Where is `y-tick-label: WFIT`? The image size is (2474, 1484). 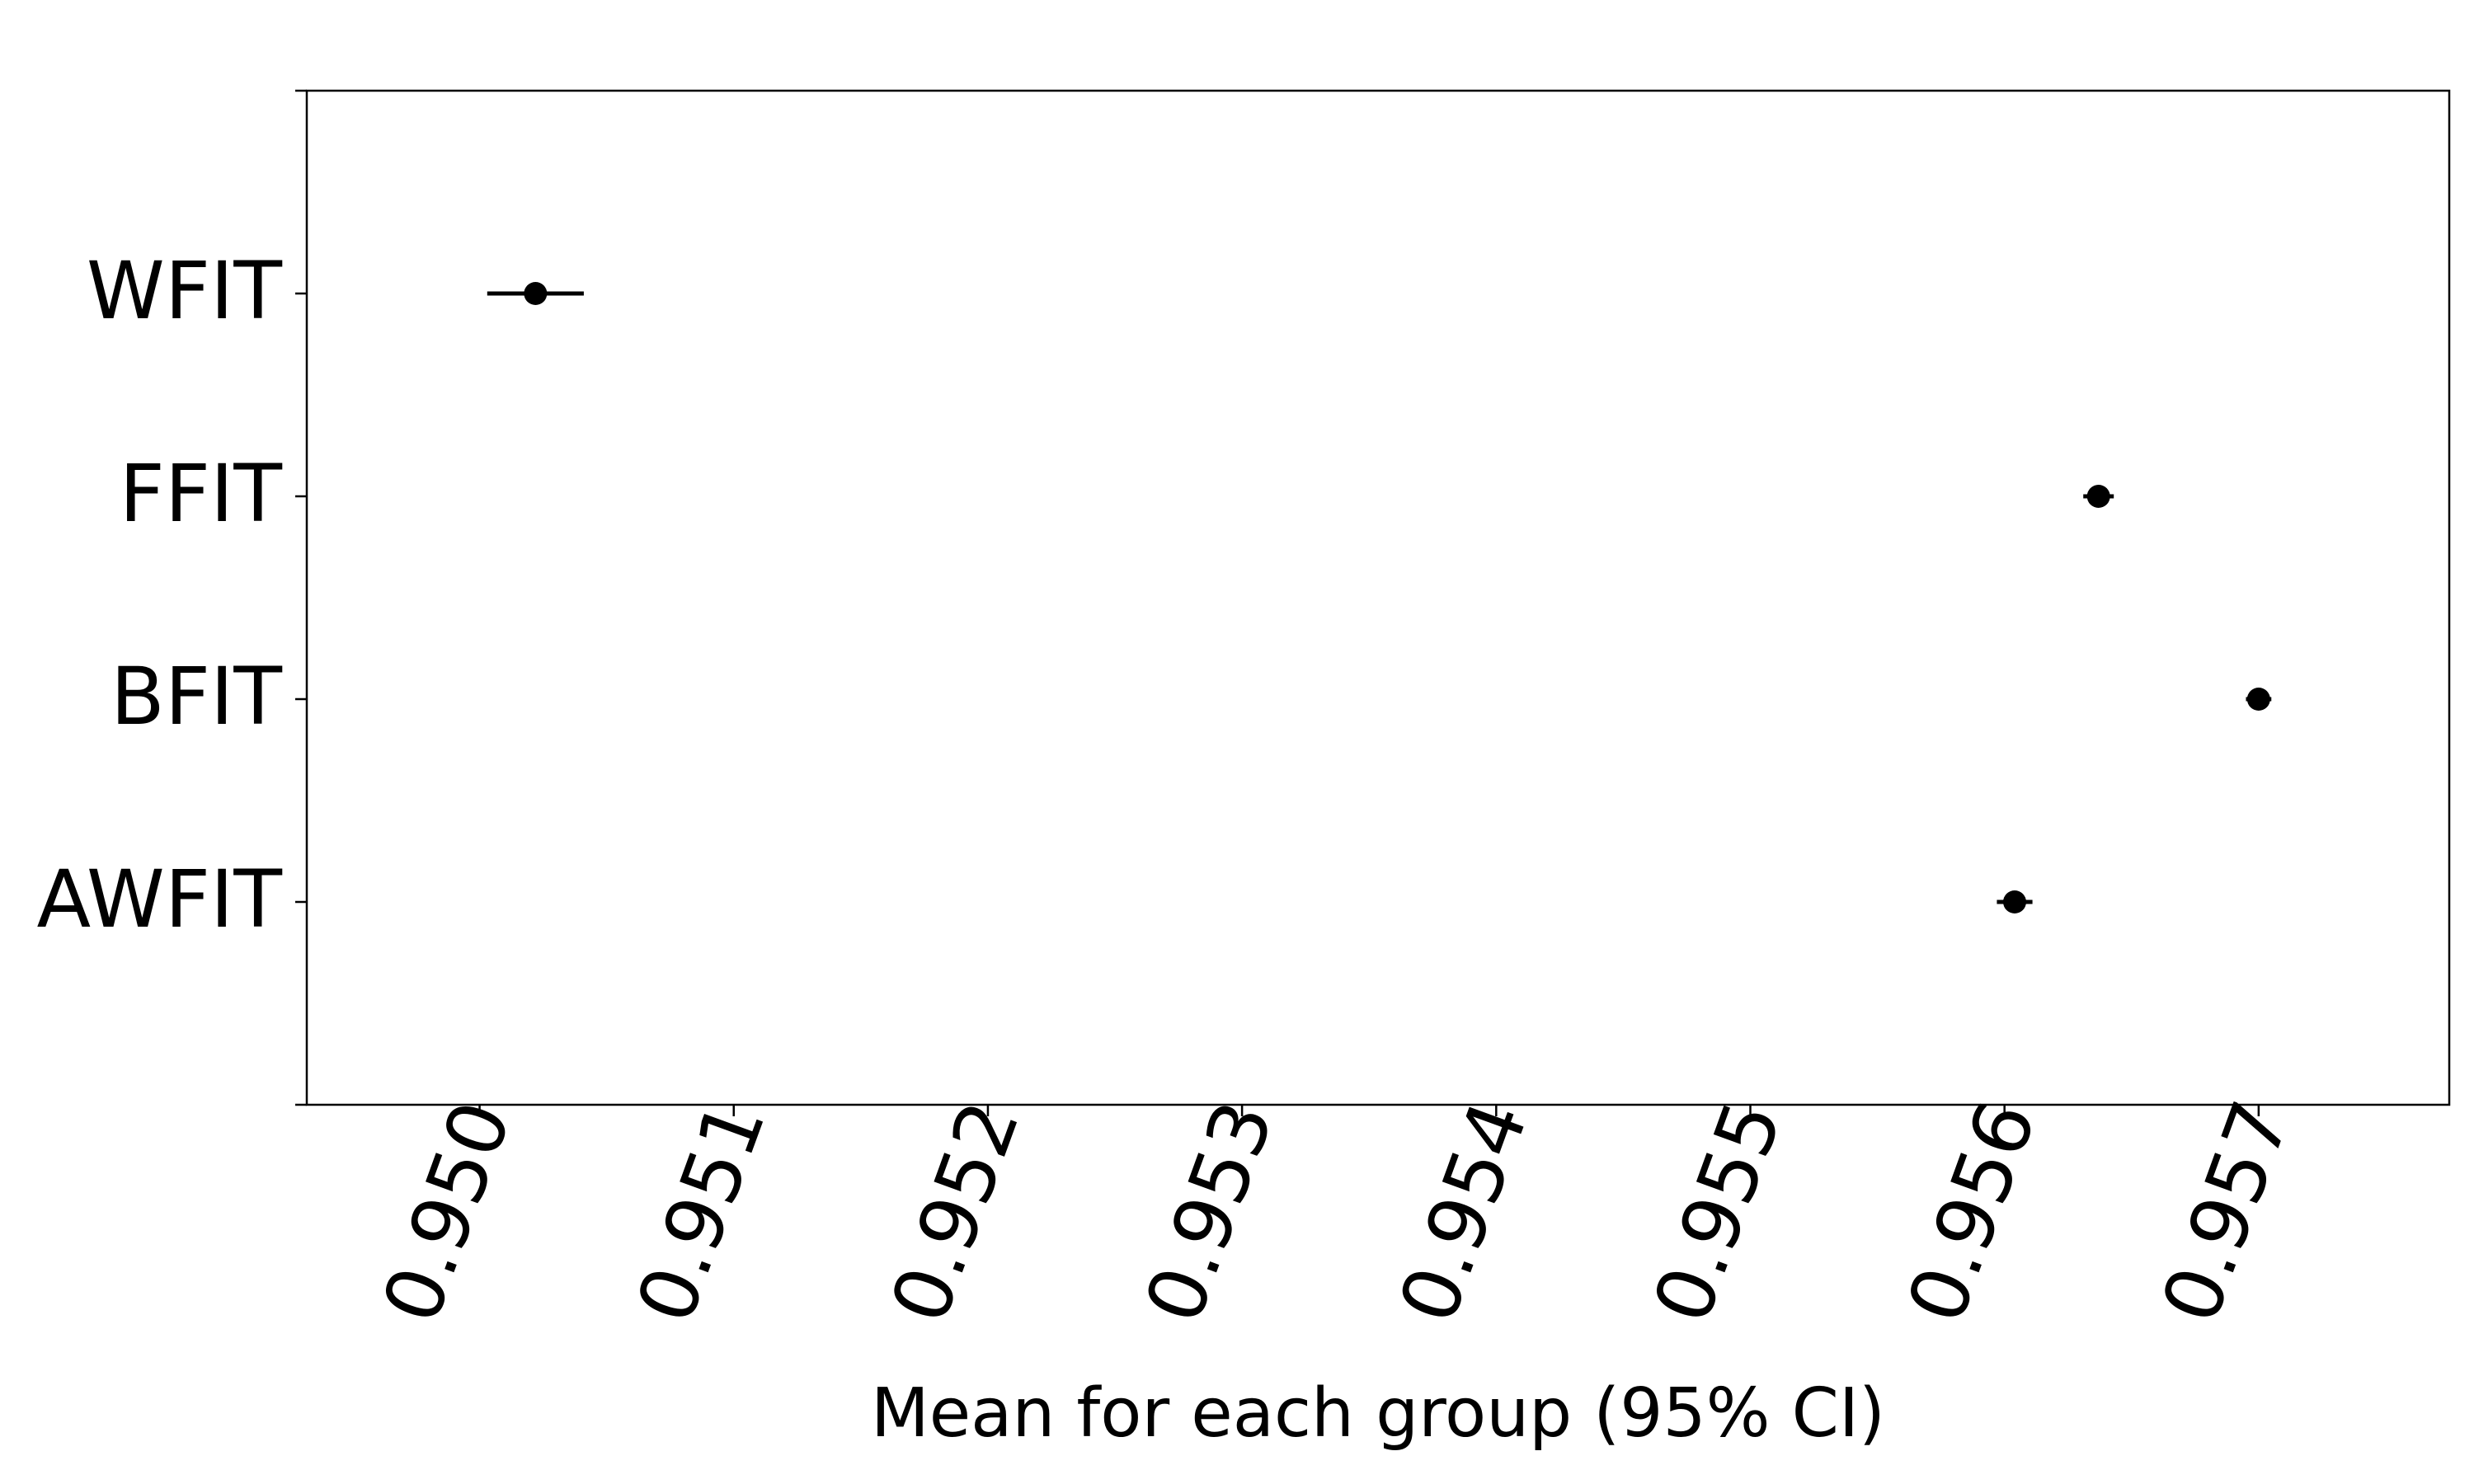
y-tick-label: WFIT is located at coordinates (184, 291).